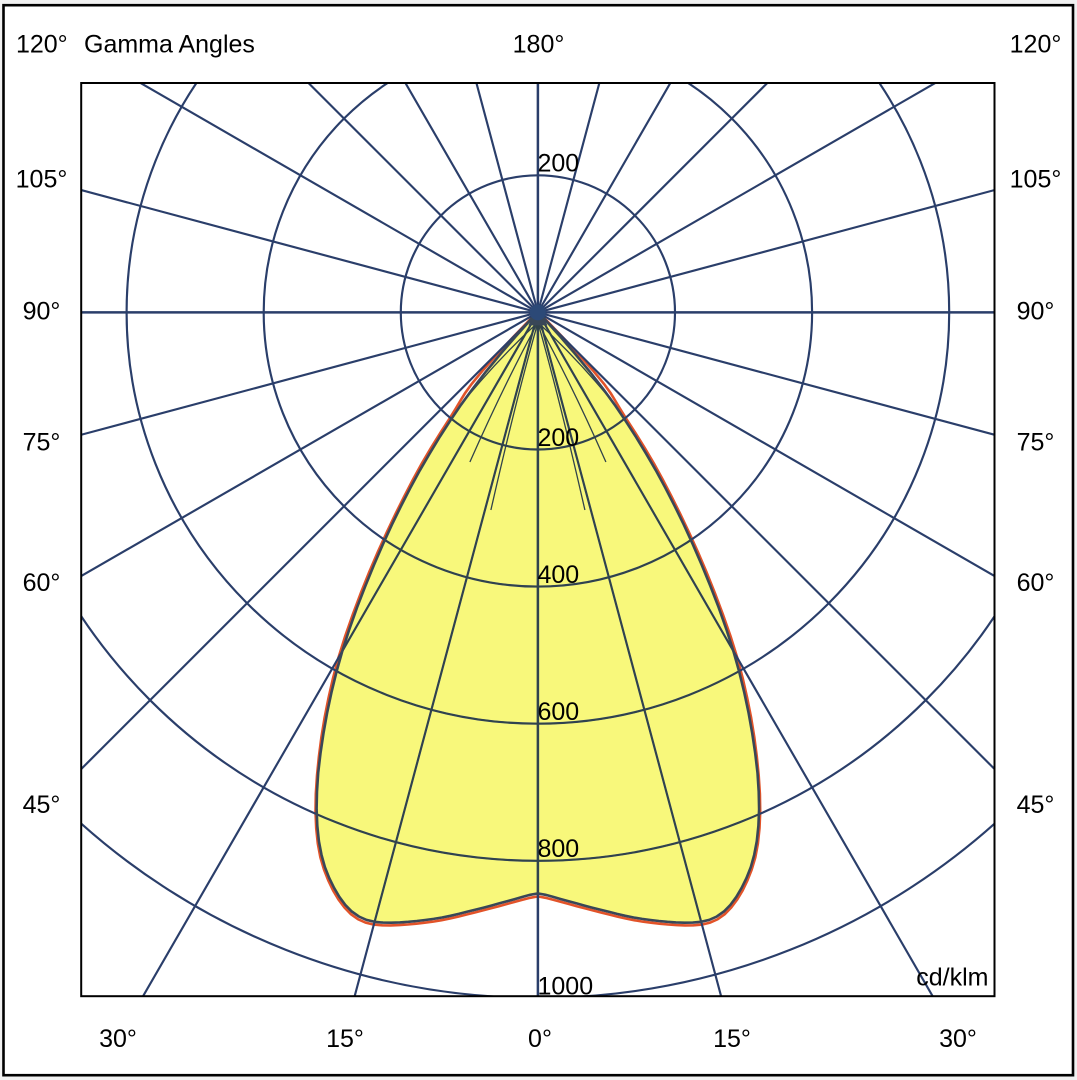 This screenshot has height=1080, width=1077. I want to click on svg-text: 0°, so click(540, 1039).